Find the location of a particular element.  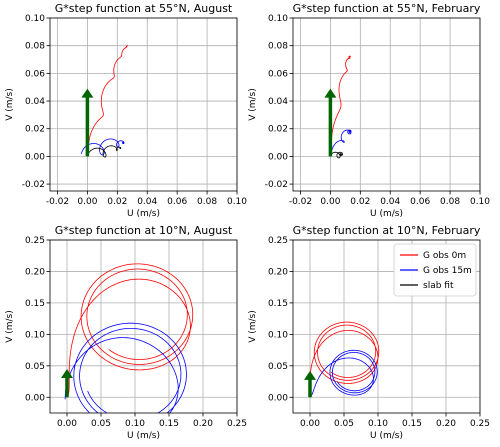

legend-entry: G obs 0m is located at coordinates (444, 256).